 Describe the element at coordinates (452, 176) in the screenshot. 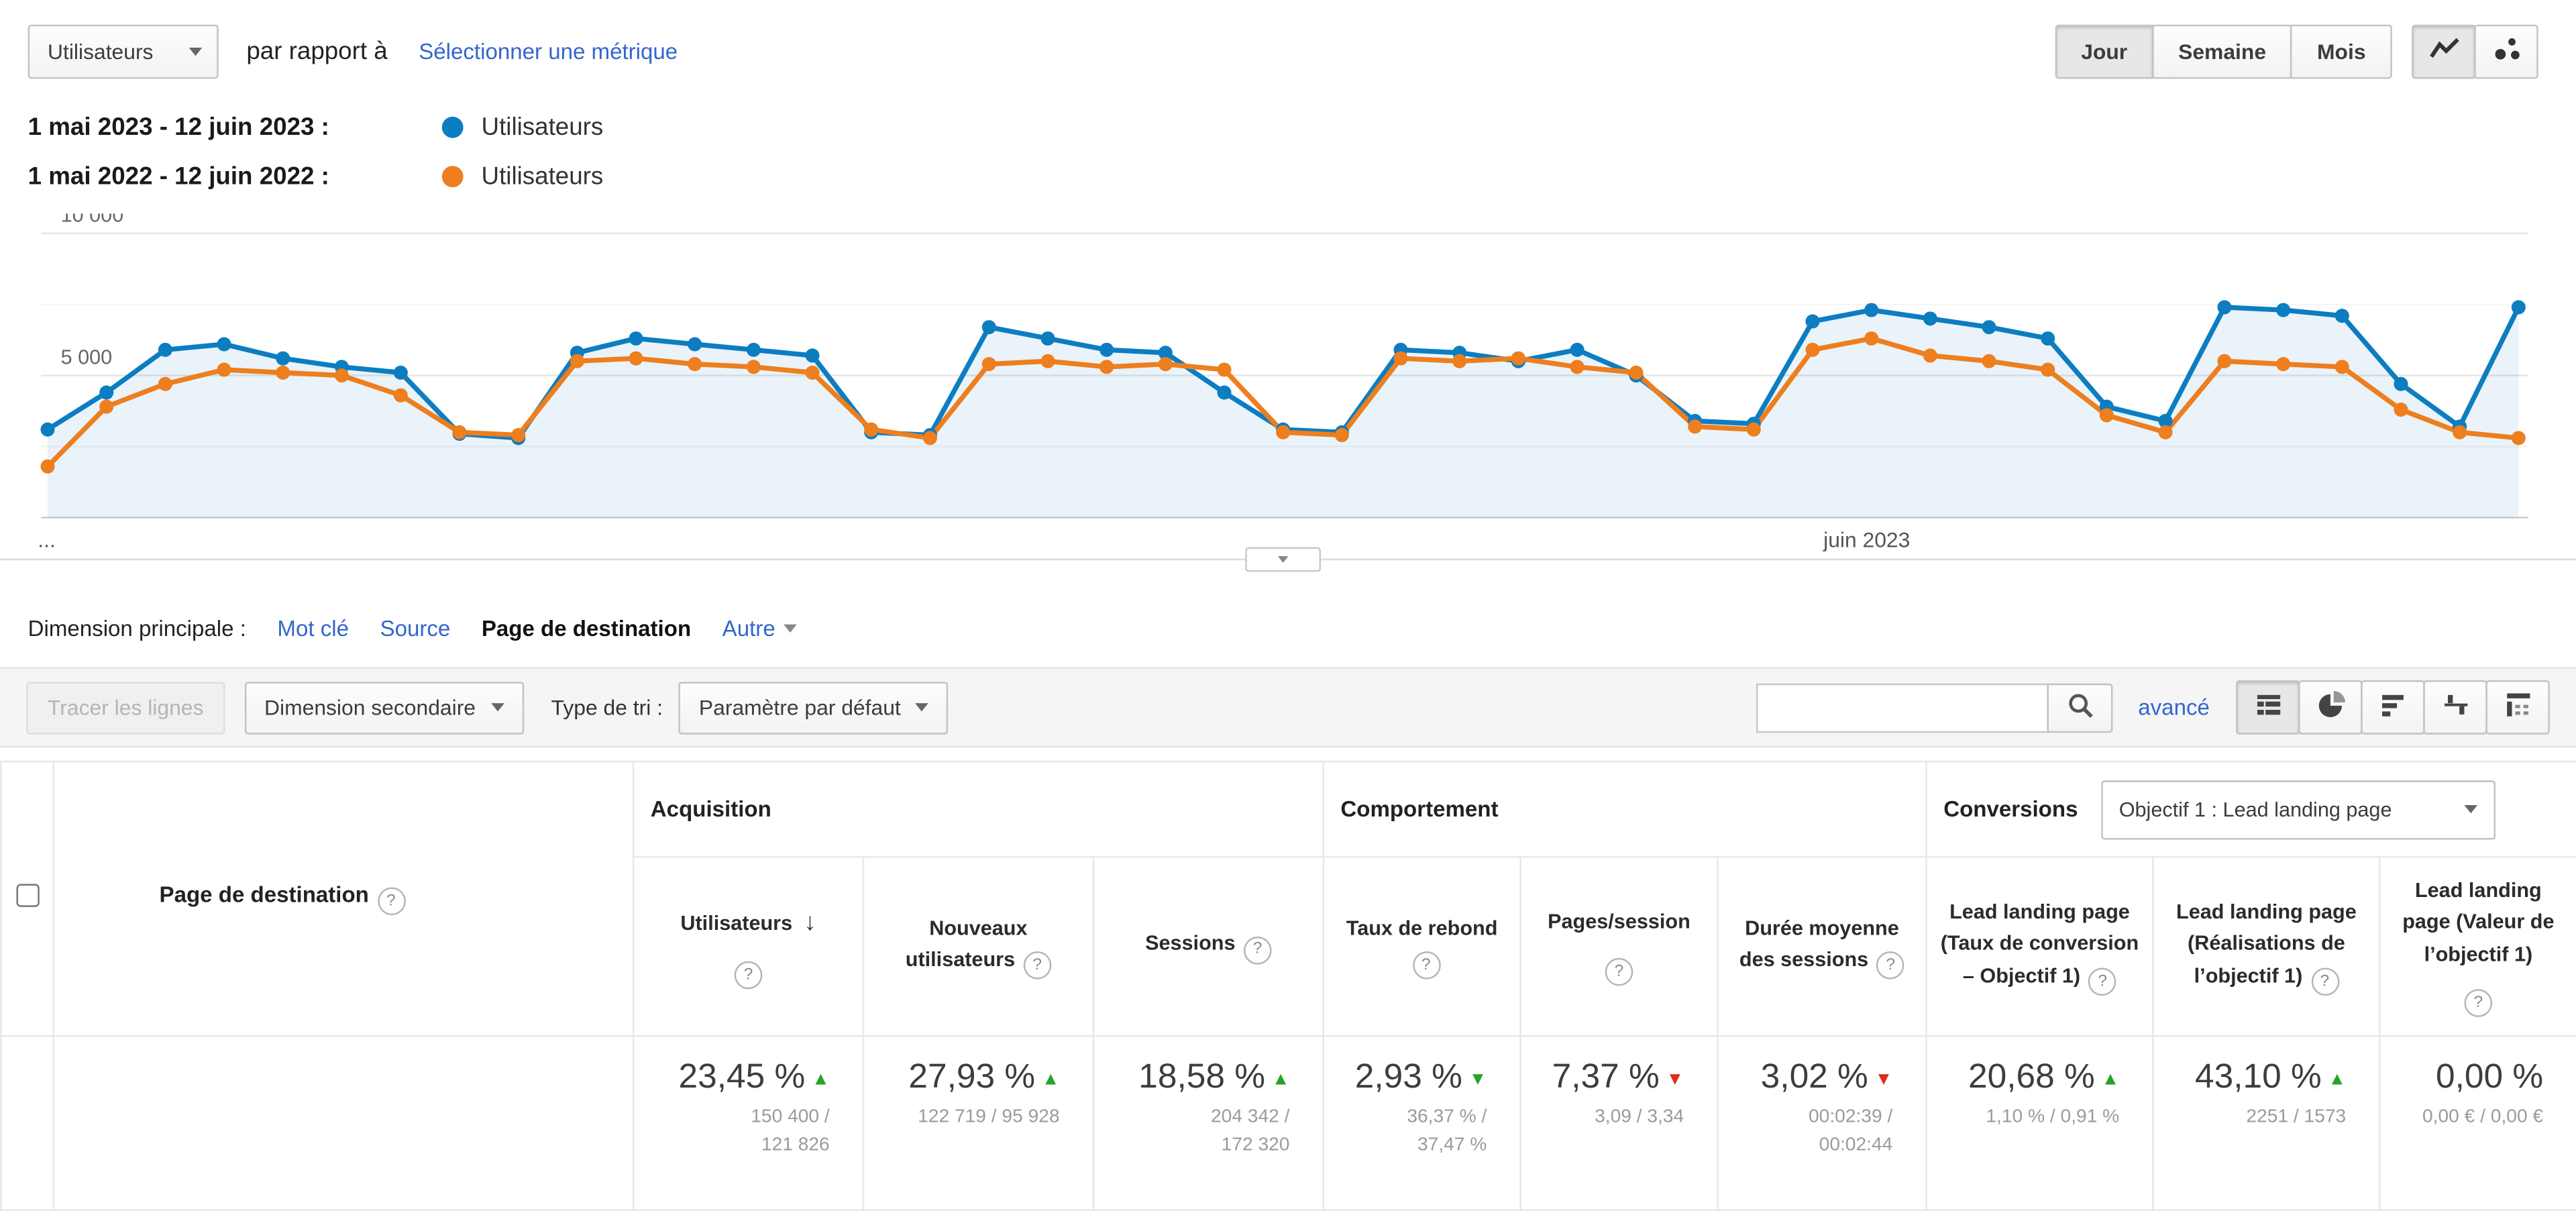

I see `series-color-dot-previous` at that location.